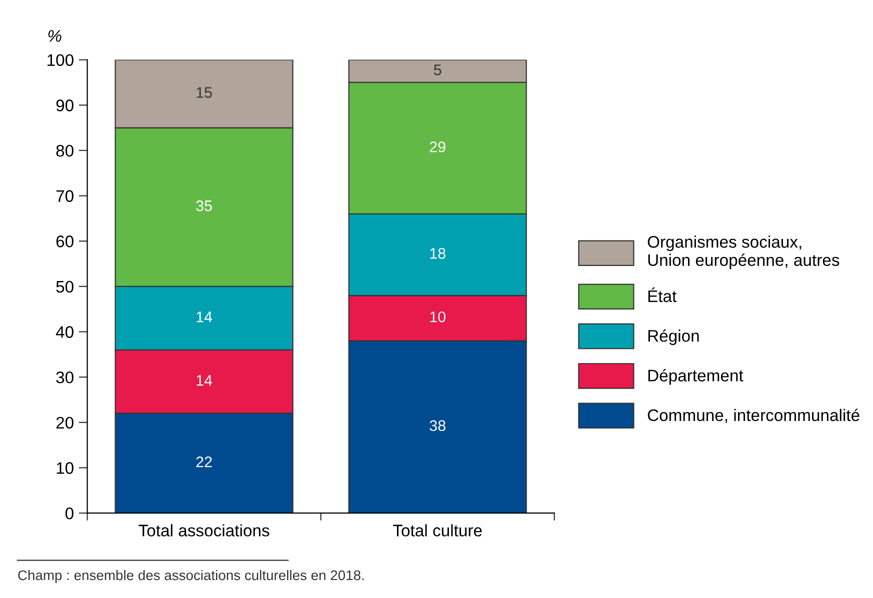 Image resolution: width=873 pixels, height=598 pixels. I want to click on data-label: 35, so click(204, 206).